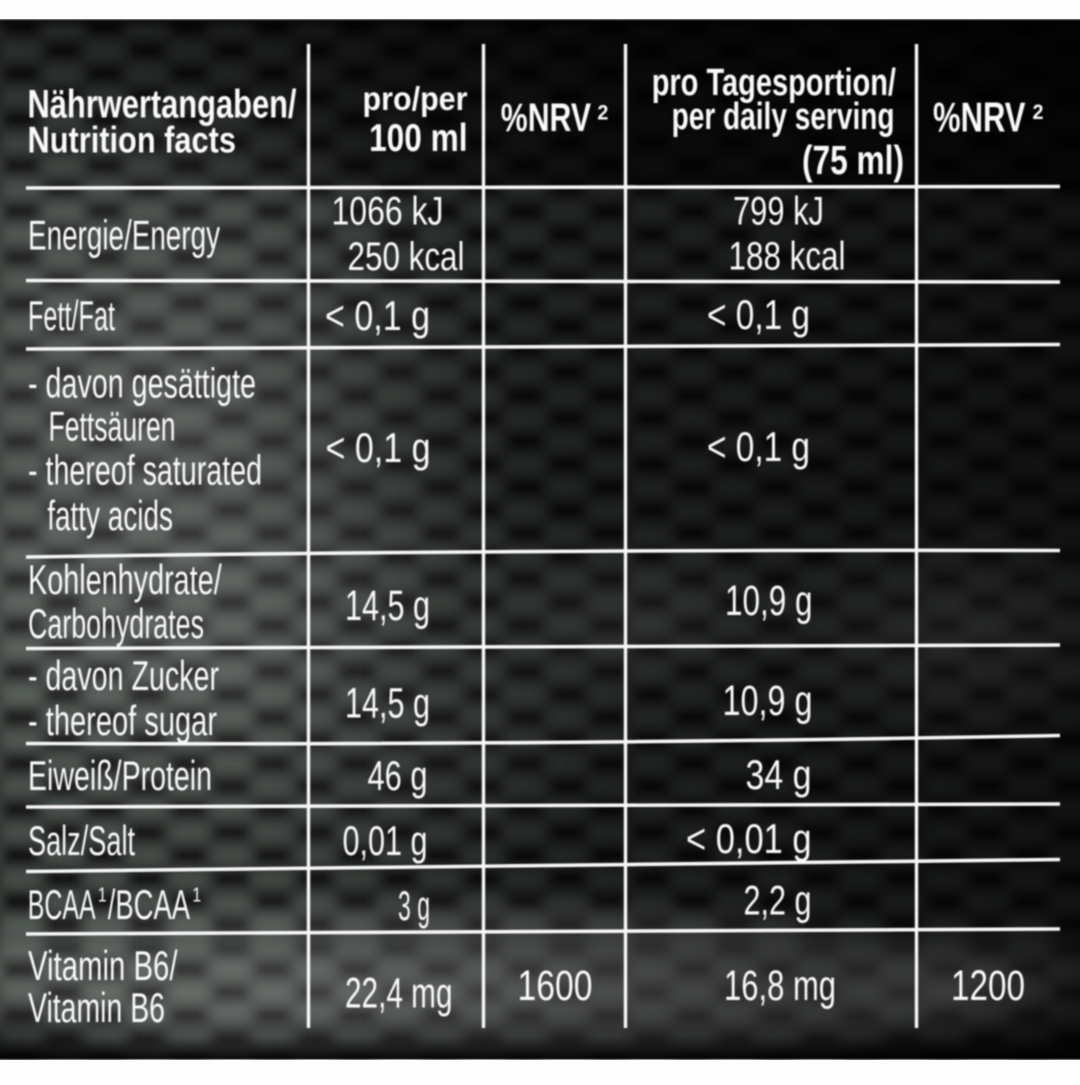  Describe the element at coordinates (778, 212) in the screenshot. I see `svg-text: 799 kJ` at that location.